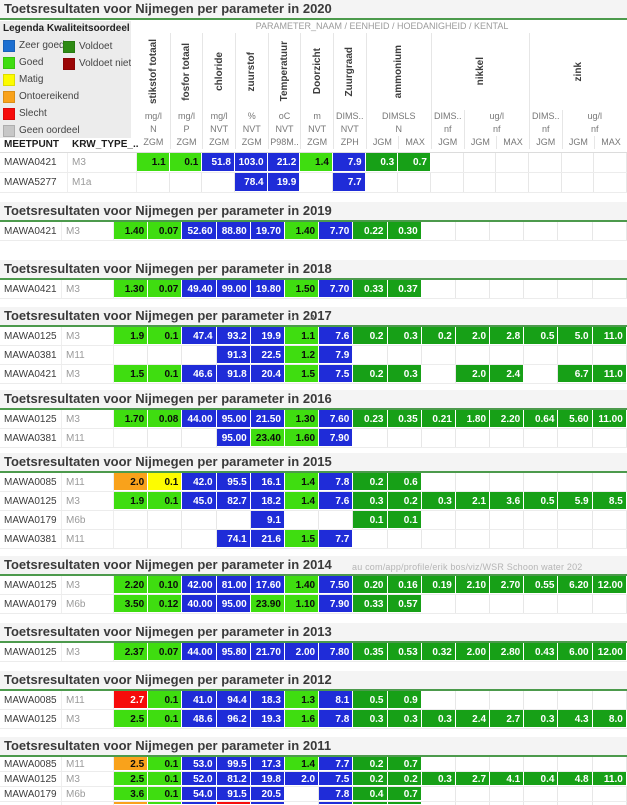 The height and width of the screenshot is (805, 627). I want to click on result-cell: 2.80, so click(507, 652).